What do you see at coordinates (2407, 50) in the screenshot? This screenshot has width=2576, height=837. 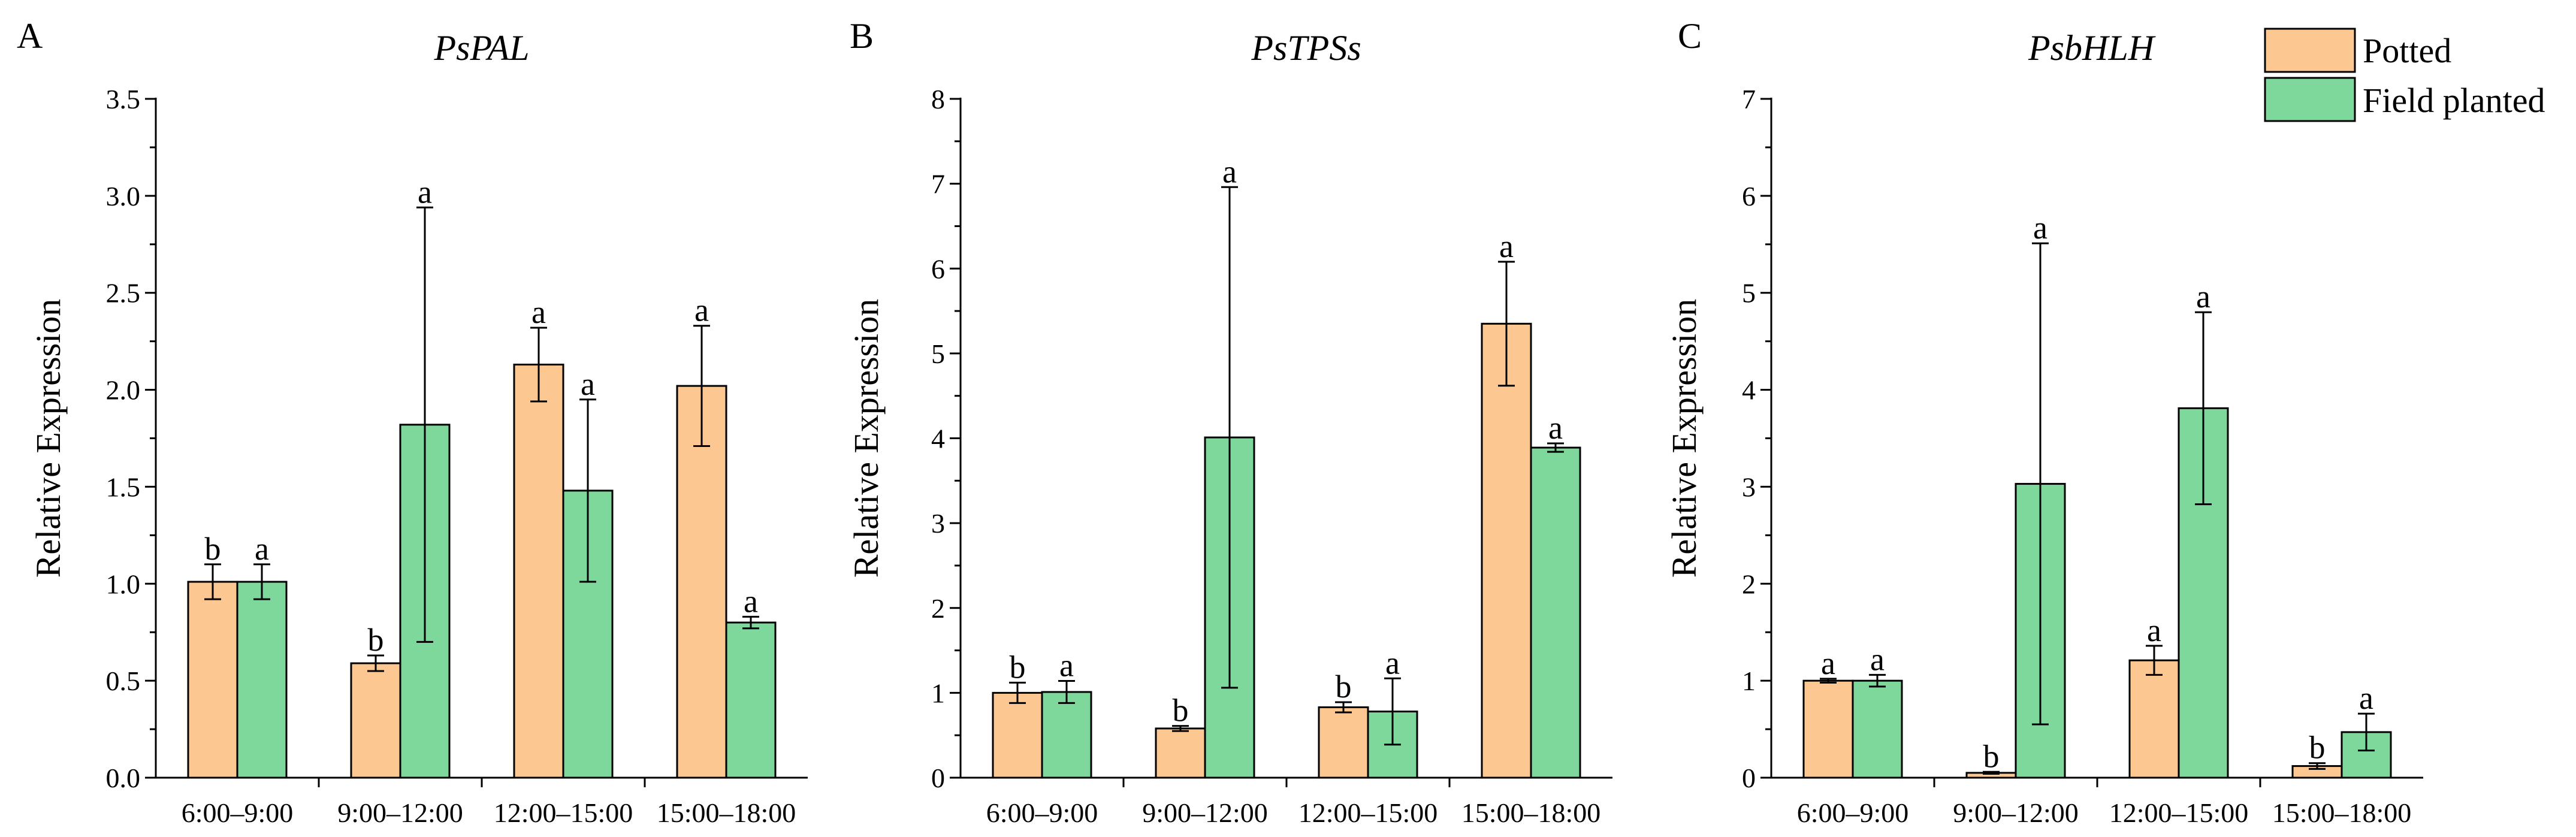 I see `legend-label-potted: Potted` at bounding box center [2407, 50].